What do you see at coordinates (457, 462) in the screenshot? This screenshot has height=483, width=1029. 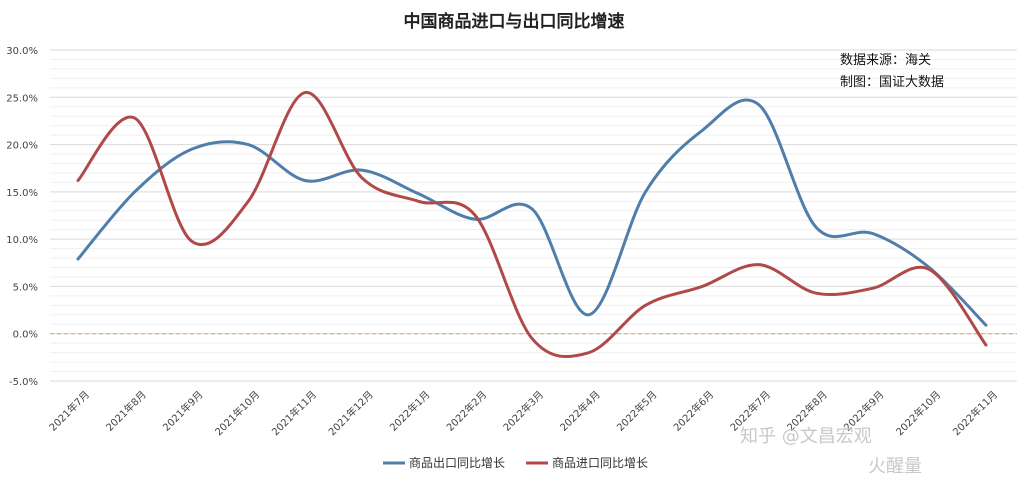 I see `legend-label: 商品出口同比增长` at bounding box center [457, 462].